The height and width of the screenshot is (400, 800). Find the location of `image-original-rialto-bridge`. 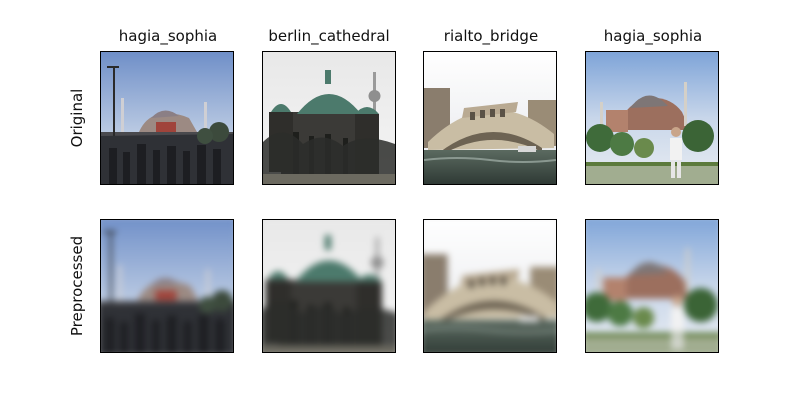

image-original-rialto-bridge is located at coordinates (490, 118).